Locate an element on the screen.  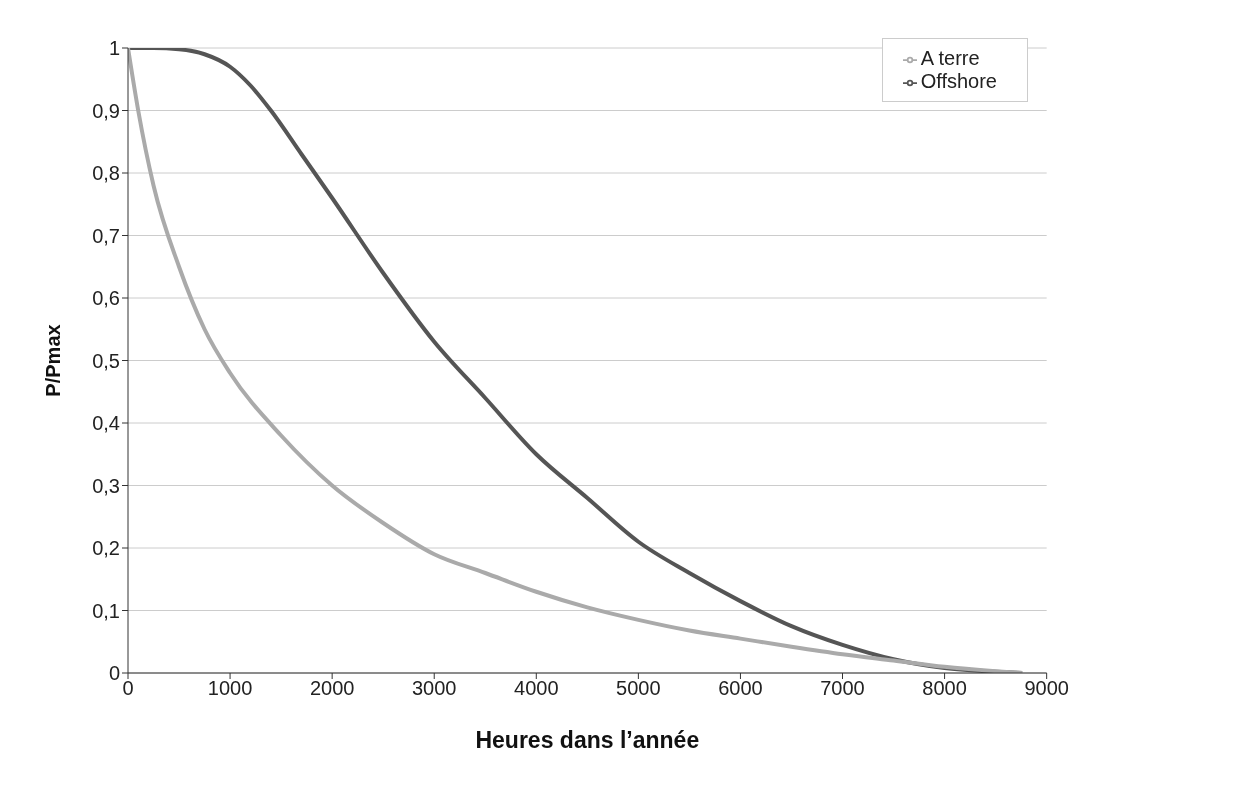
x-axis-title: Heures dans l’année is located at coordinates (587, 740).